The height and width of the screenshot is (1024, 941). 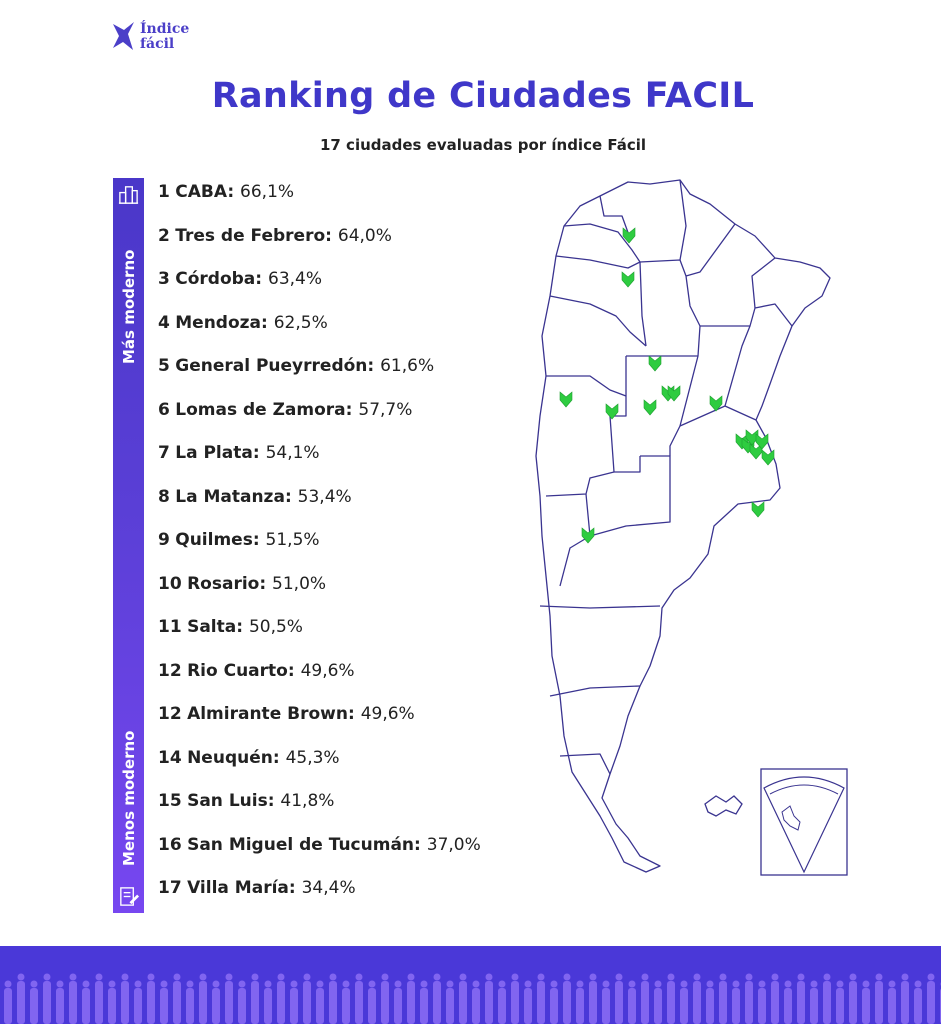 What do you see at coordinates (407, 366) in the screenshot?
I see `city-score: 61,6%` at bounding box center [407, 366].